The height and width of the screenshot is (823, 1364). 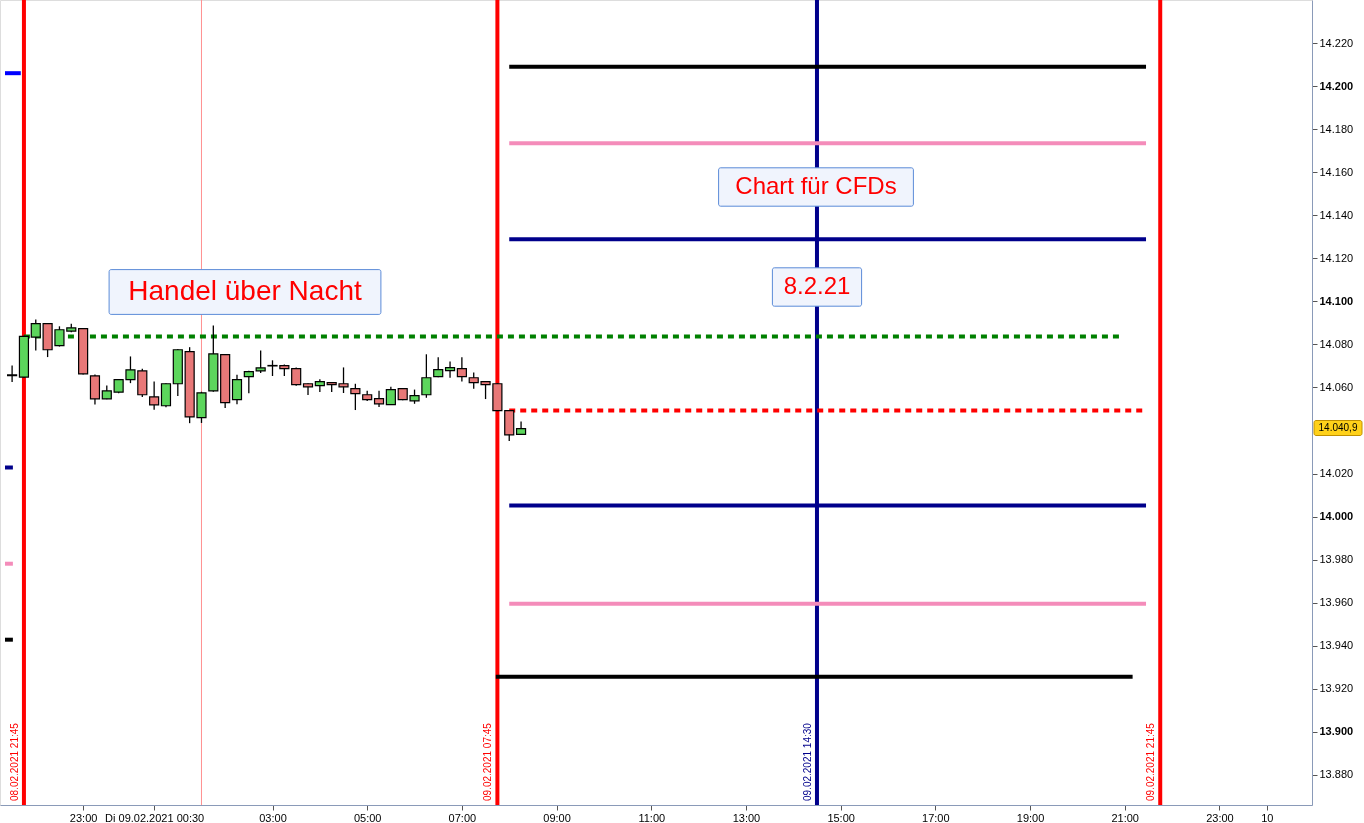 What do you see at coordinates (1336, 473) in the screenshot?
I see `y-tick-label: 14.020` at bounding box center [1336, 473].